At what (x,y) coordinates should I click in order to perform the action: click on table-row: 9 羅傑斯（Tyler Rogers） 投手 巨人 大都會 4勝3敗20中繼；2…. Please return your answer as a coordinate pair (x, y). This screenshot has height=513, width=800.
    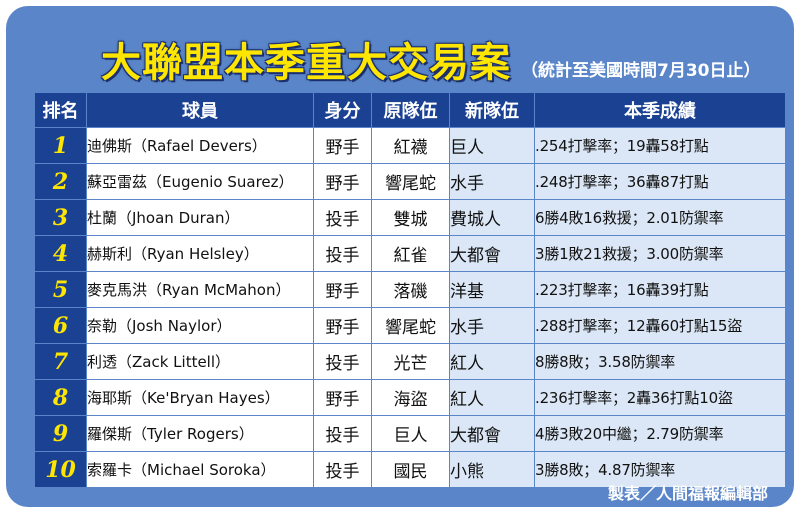
    Looking at the image, I should click on (410, 433).